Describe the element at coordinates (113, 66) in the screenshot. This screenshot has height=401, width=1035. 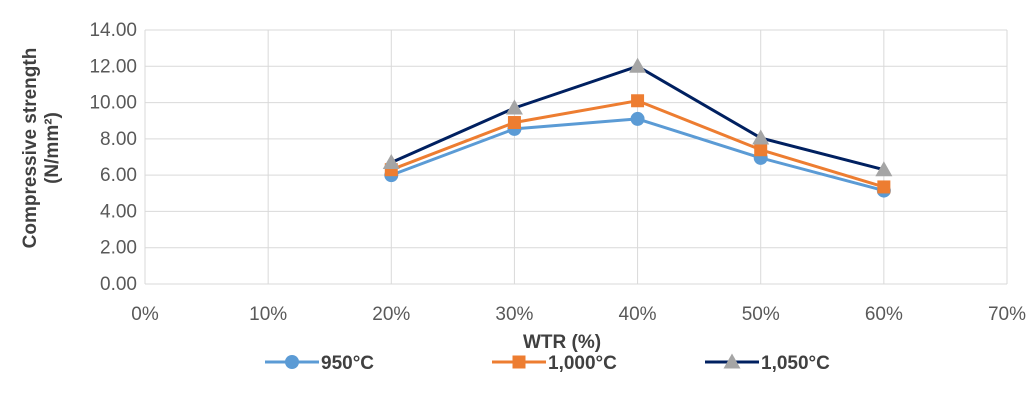
I see `y-tick-label: 12.00` at that location.